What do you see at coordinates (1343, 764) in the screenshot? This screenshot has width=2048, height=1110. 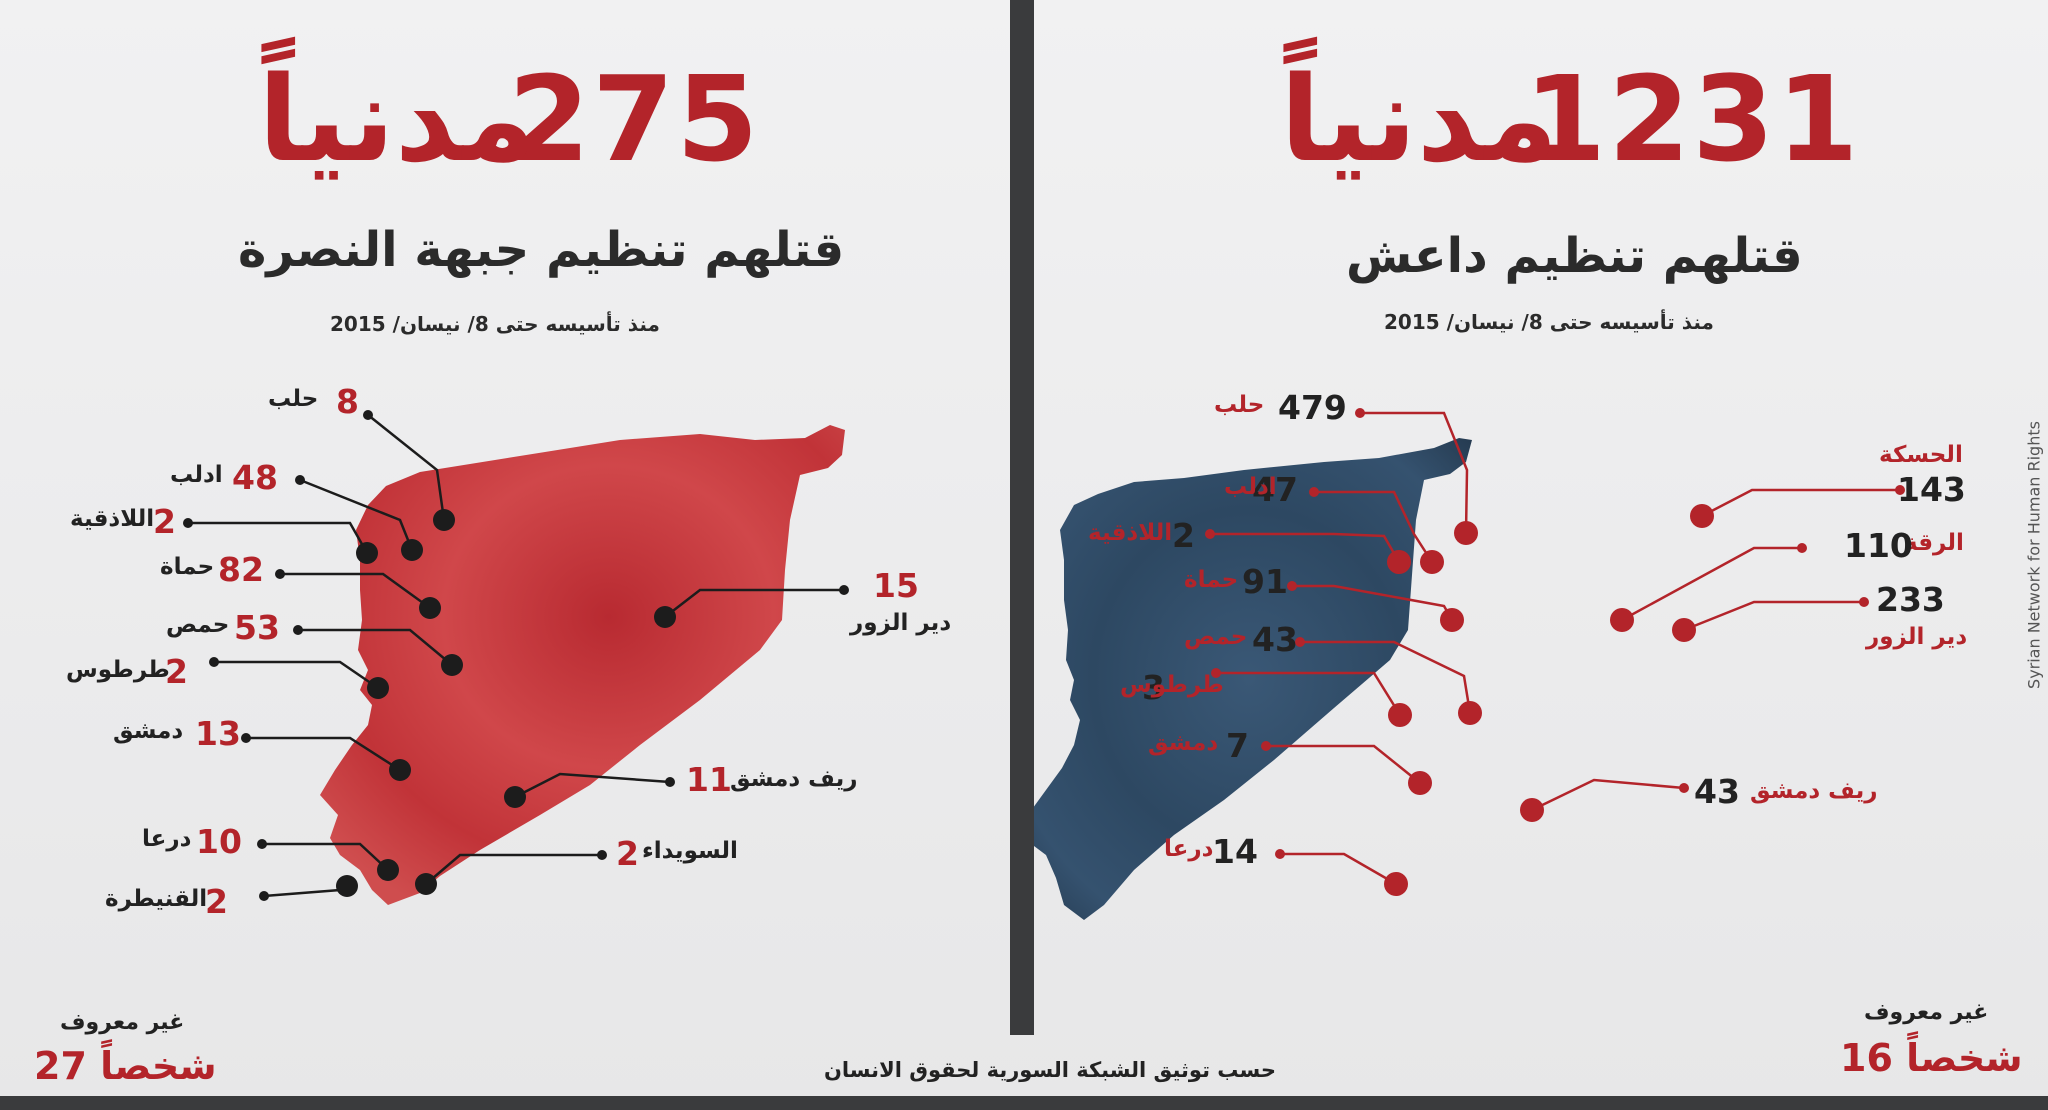 I see `isis-leader-damascus` at bounding box center [1343, 764].